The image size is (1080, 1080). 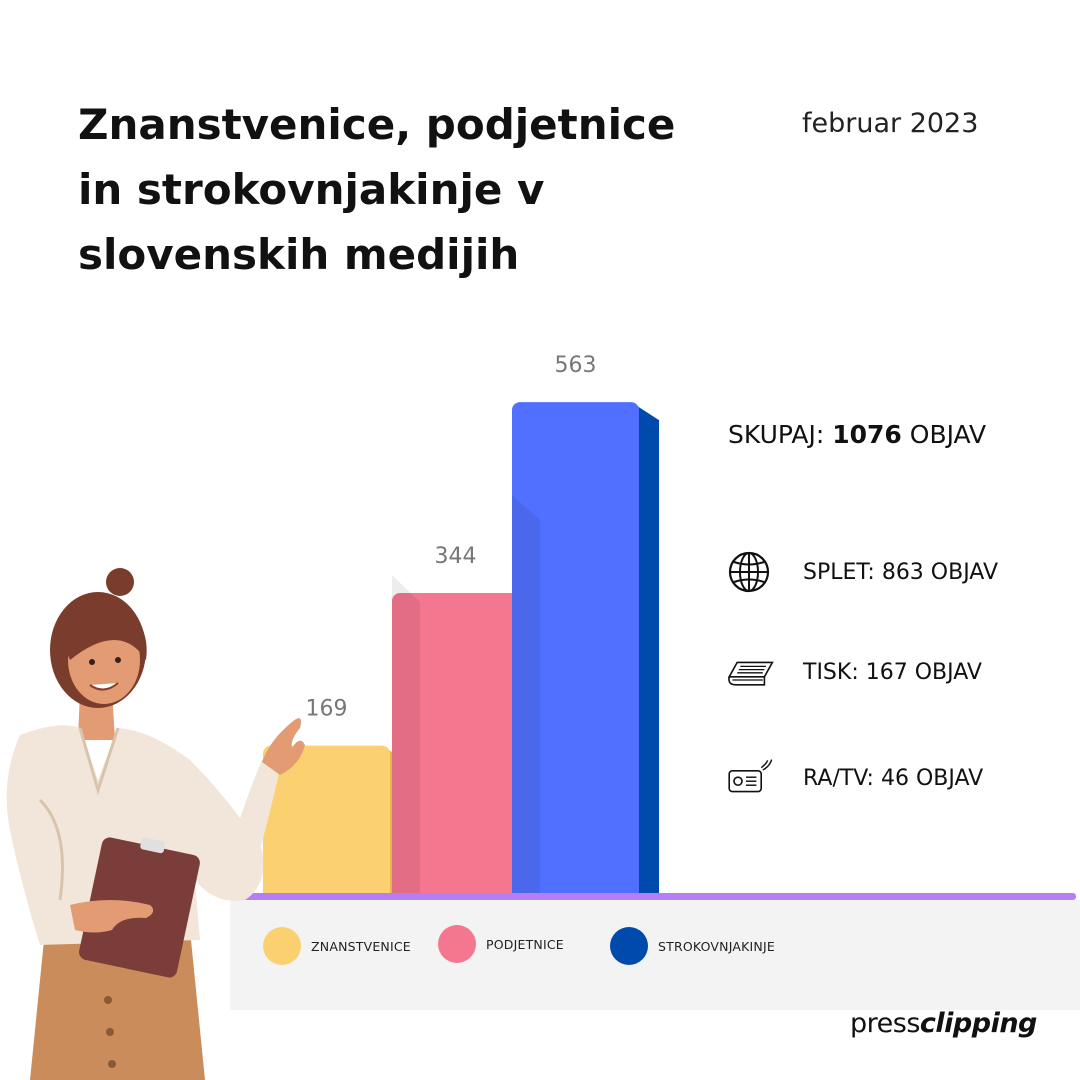 I want to click on media-label-print: TISK: 167 OBJAV, so click(x=892, y=672).